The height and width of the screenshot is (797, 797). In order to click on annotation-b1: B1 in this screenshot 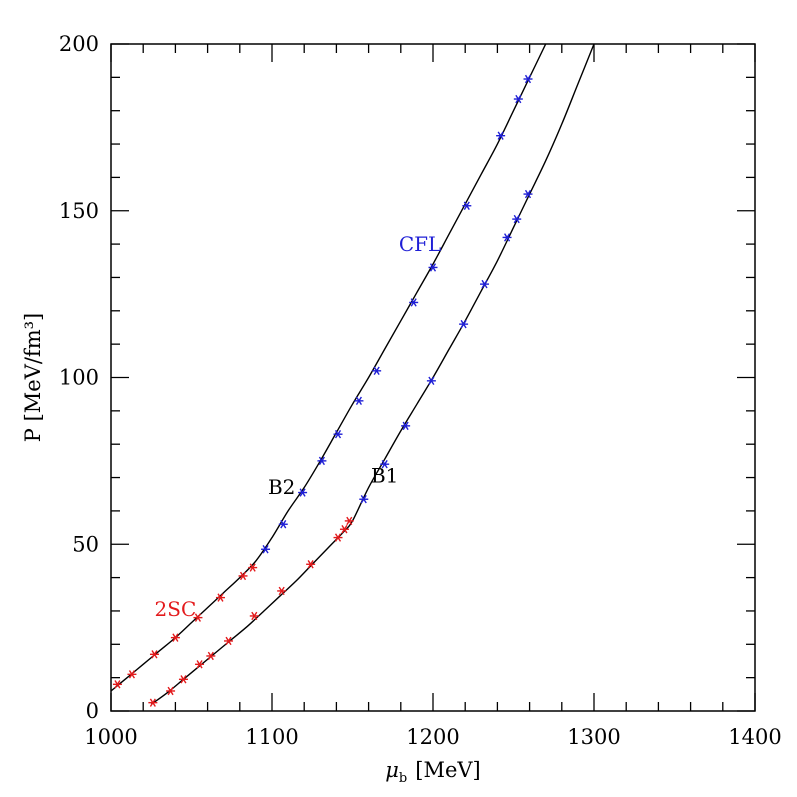, I will do `click(384, 476)`.